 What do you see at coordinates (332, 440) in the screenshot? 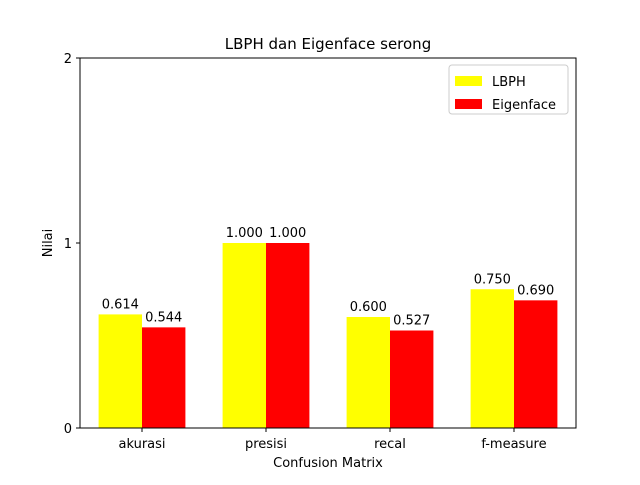
I see `x-axis: akurasi presisi recal f-measure` at bounding box center [332, 440].